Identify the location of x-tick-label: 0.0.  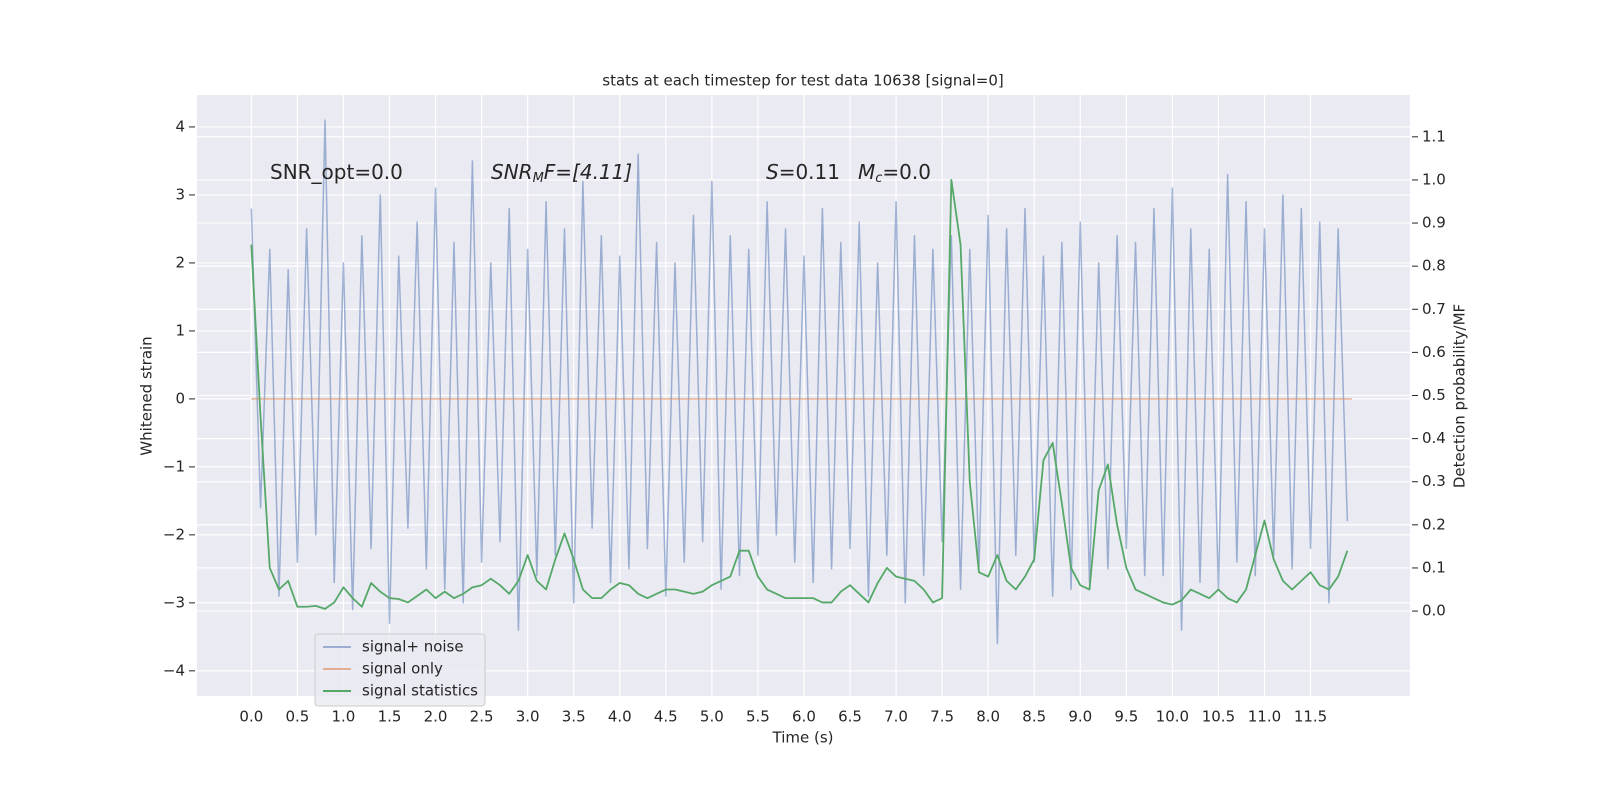
(251, 717).